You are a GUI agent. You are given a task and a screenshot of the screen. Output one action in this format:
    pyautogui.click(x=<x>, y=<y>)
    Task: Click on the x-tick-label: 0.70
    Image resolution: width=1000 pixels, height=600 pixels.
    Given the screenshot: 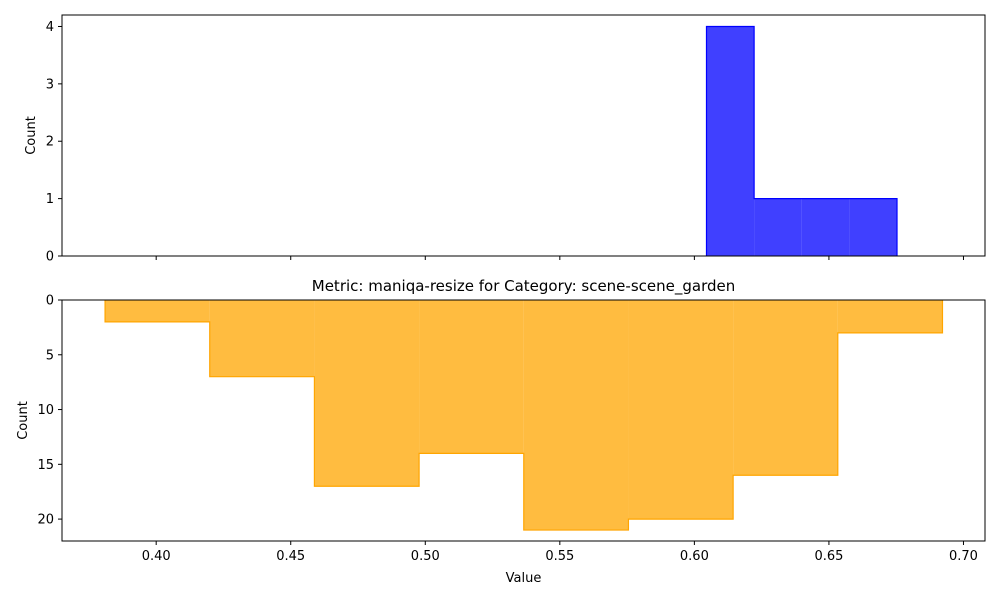 What is the action you would take?
    pyautogui.click(x=963, y=556)
    